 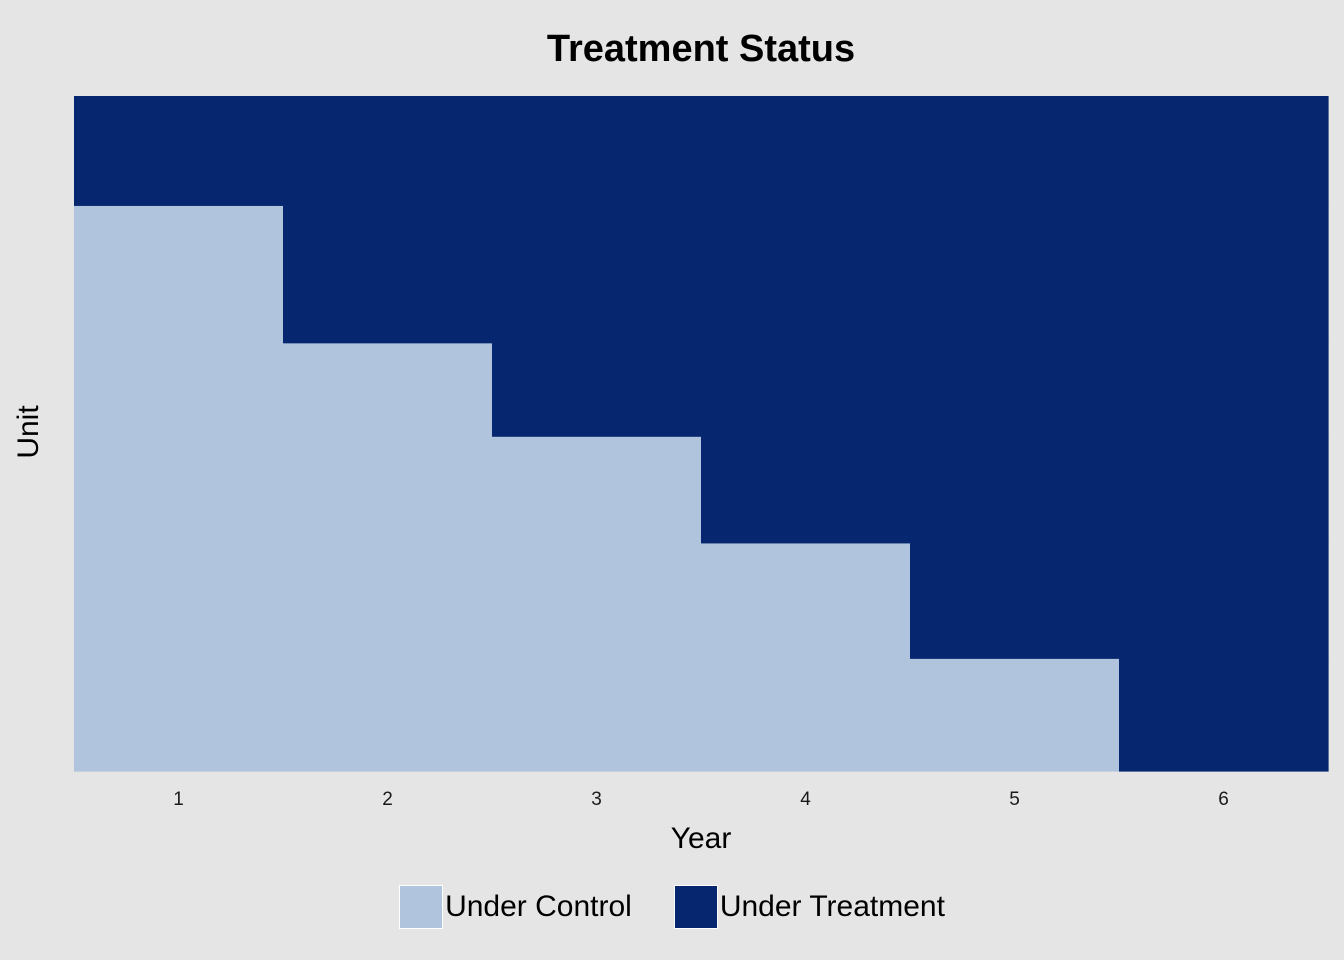 I want to click on x-tick-label: 2, so click(x=387, y=799).